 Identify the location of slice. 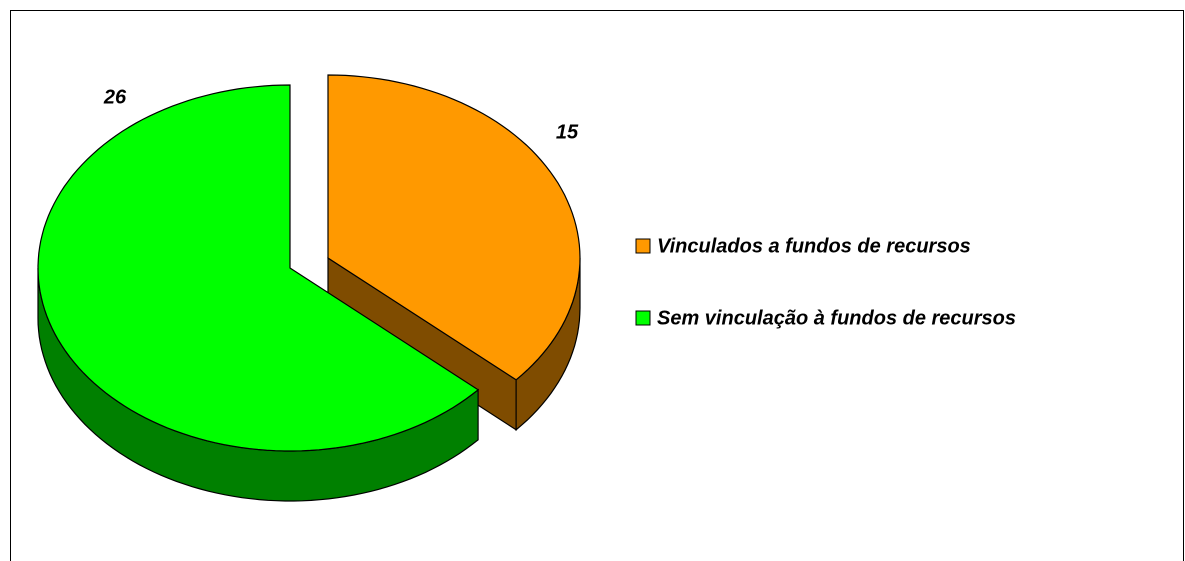
(454, 227).